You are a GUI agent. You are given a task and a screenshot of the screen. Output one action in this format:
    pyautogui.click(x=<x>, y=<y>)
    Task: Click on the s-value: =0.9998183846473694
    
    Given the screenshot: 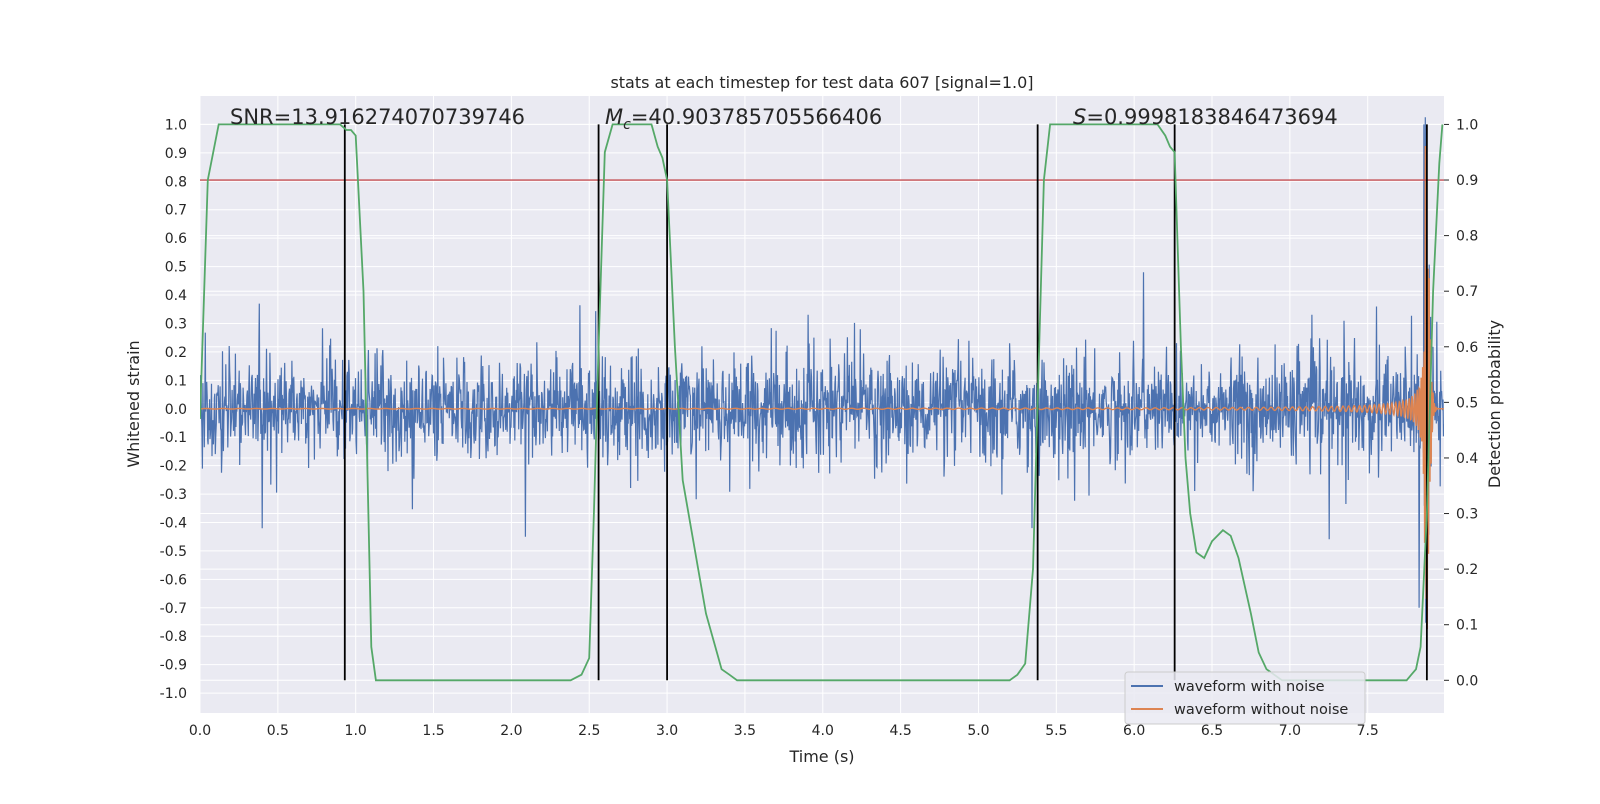 What is the action you would take?
    pyautogui.click(x=1211, y=117)
    